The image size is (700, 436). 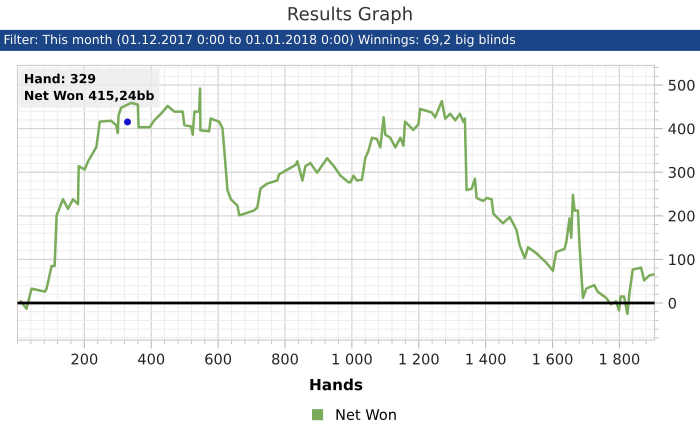 What do you see at coordinates (89, 88) in the screenshot?
I see `annotation: Hand: 329 Net Won 415,24bb` at bounding box center [89, 88].